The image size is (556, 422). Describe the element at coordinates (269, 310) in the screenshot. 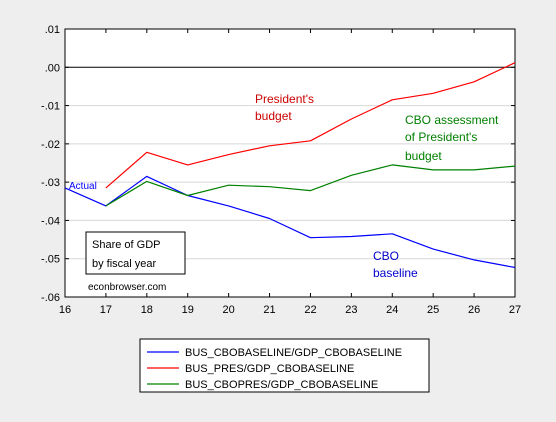

I see `x-tick-label: 21` at that location.